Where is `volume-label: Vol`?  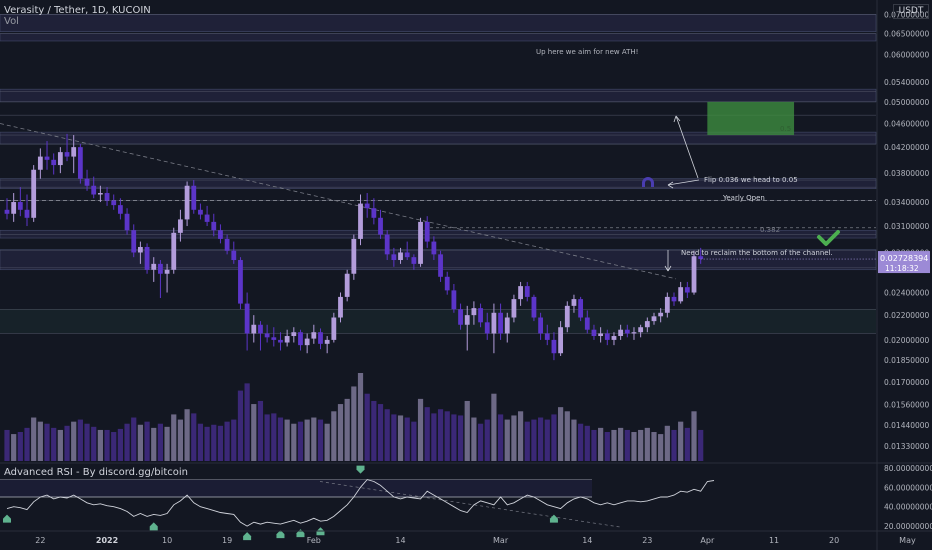
volume-label: Vol is located at coordinates (11, 21).